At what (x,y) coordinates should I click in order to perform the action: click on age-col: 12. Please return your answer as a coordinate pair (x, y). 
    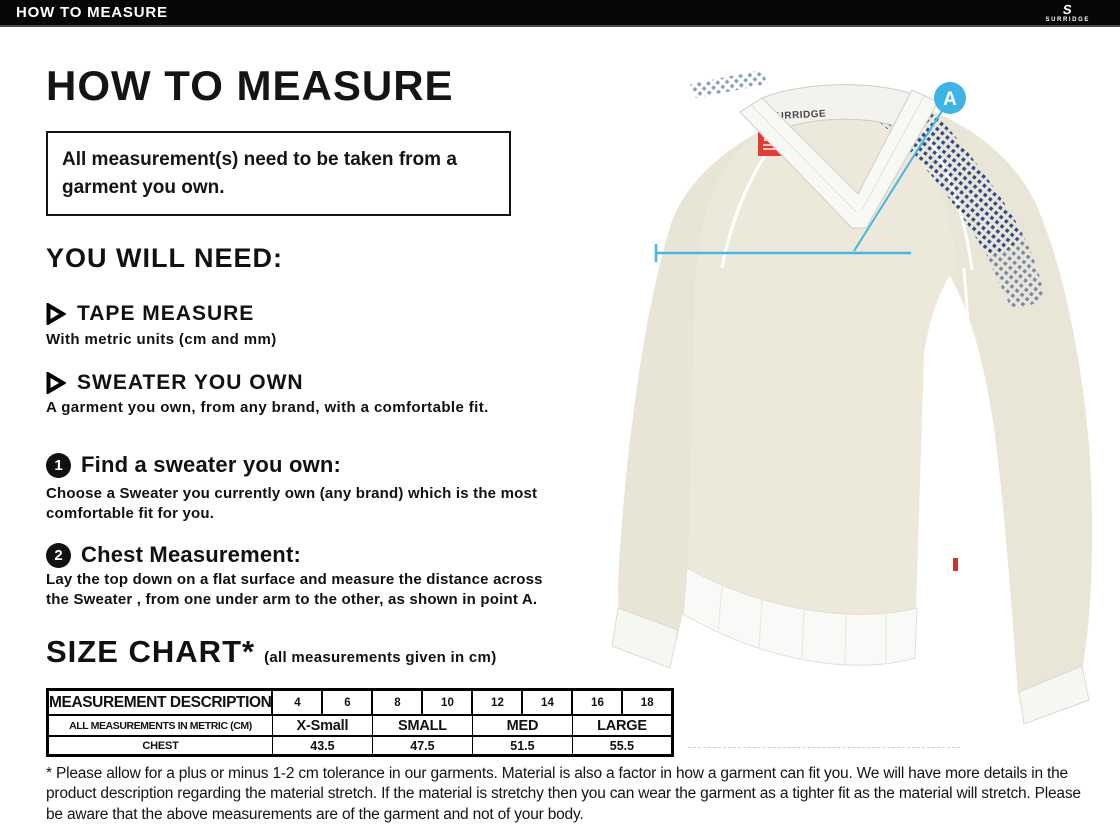
    Looking at the image, I should click on (497, 702).